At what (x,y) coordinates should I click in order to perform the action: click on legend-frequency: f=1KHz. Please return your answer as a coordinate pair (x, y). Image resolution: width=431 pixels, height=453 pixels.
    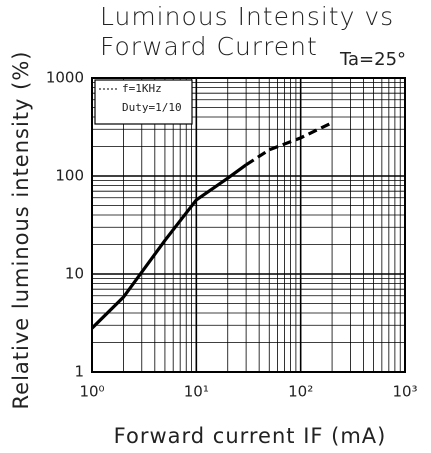
    Looking at the image, I should click on (142, 88).